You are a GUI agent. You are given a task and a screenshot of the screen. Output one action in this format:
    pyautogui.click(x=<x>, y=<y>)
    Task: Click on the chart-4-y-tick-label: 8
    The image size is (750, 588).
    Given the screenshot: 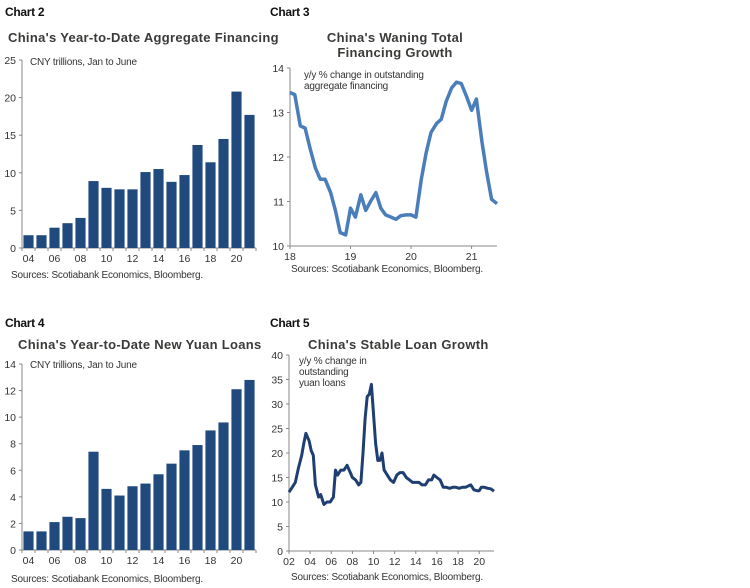 What is the action you would take?
    pyautogui.click(x=13, y=445)
    